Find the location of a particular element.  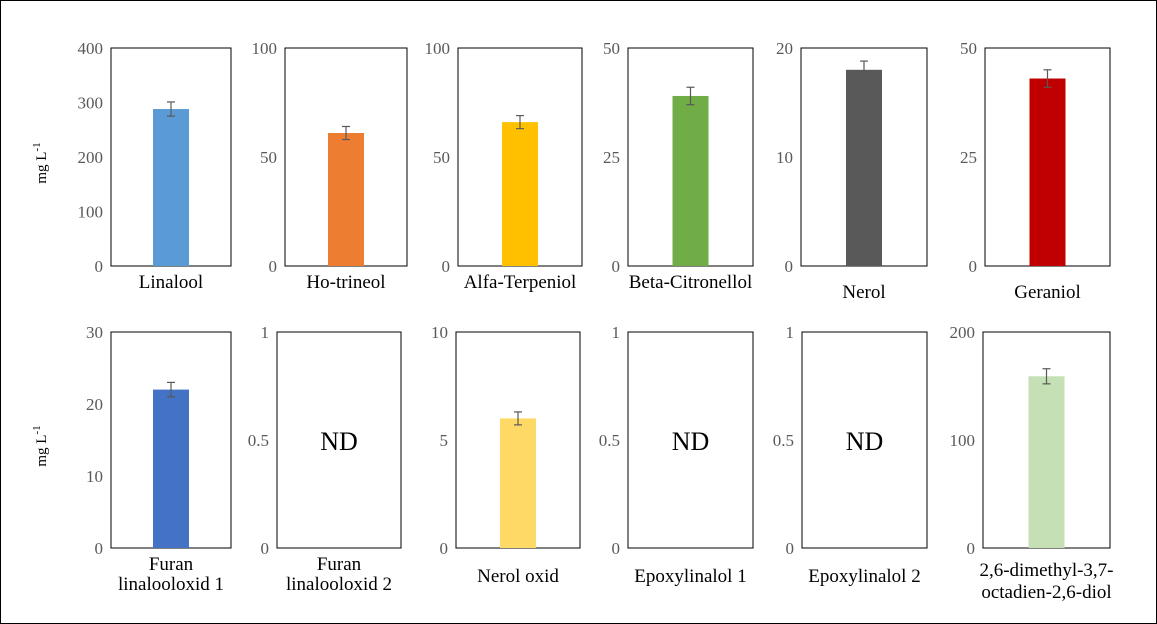

category-label: Ho-trineol is located at coordinates (345, 282).